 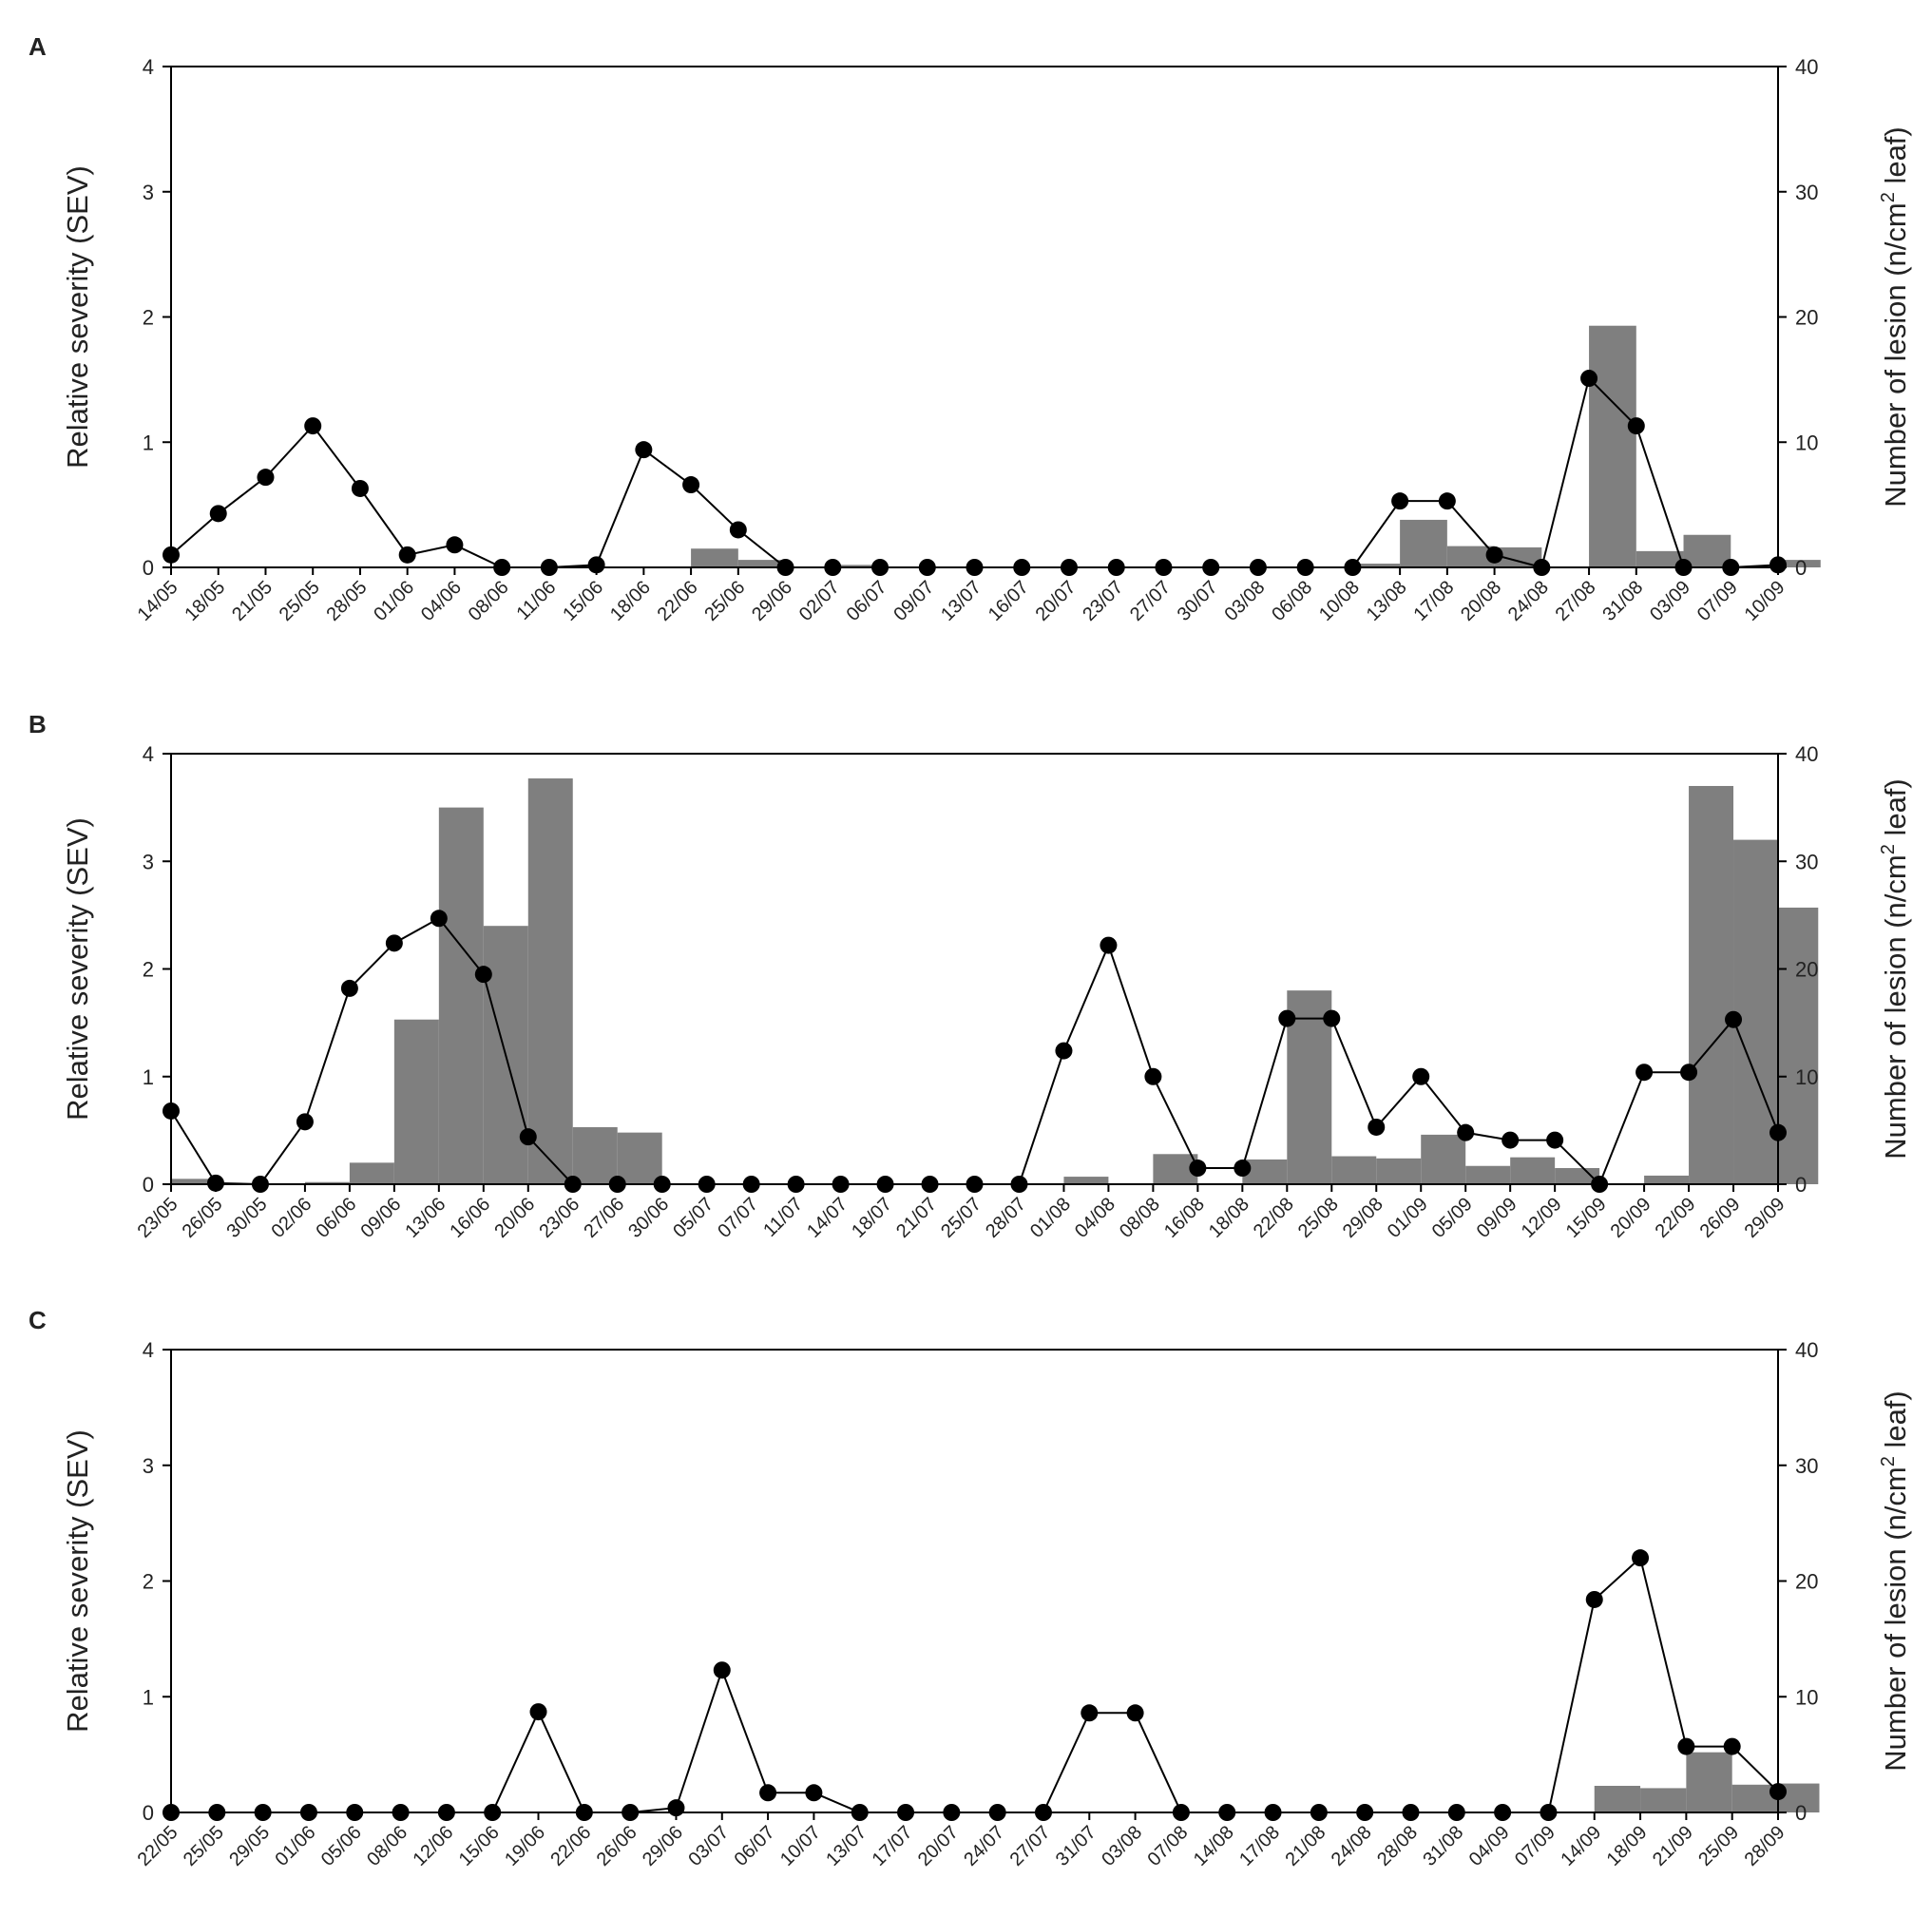 I want to click on x-tick-label: 03/08, so click(x=1244, y=601).